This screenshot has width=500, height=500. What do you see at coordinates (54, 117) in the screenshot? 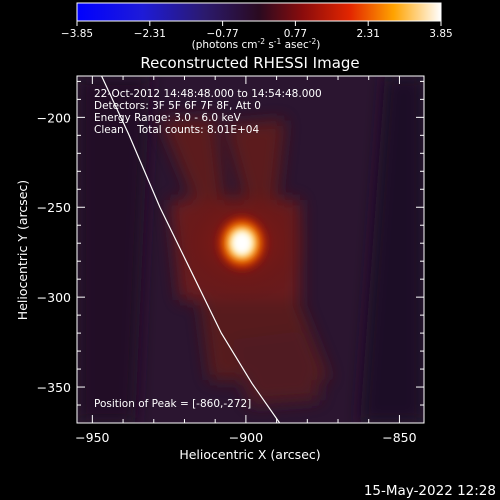
I see `y-tick-label: −200` at bounding box center [54, 117].